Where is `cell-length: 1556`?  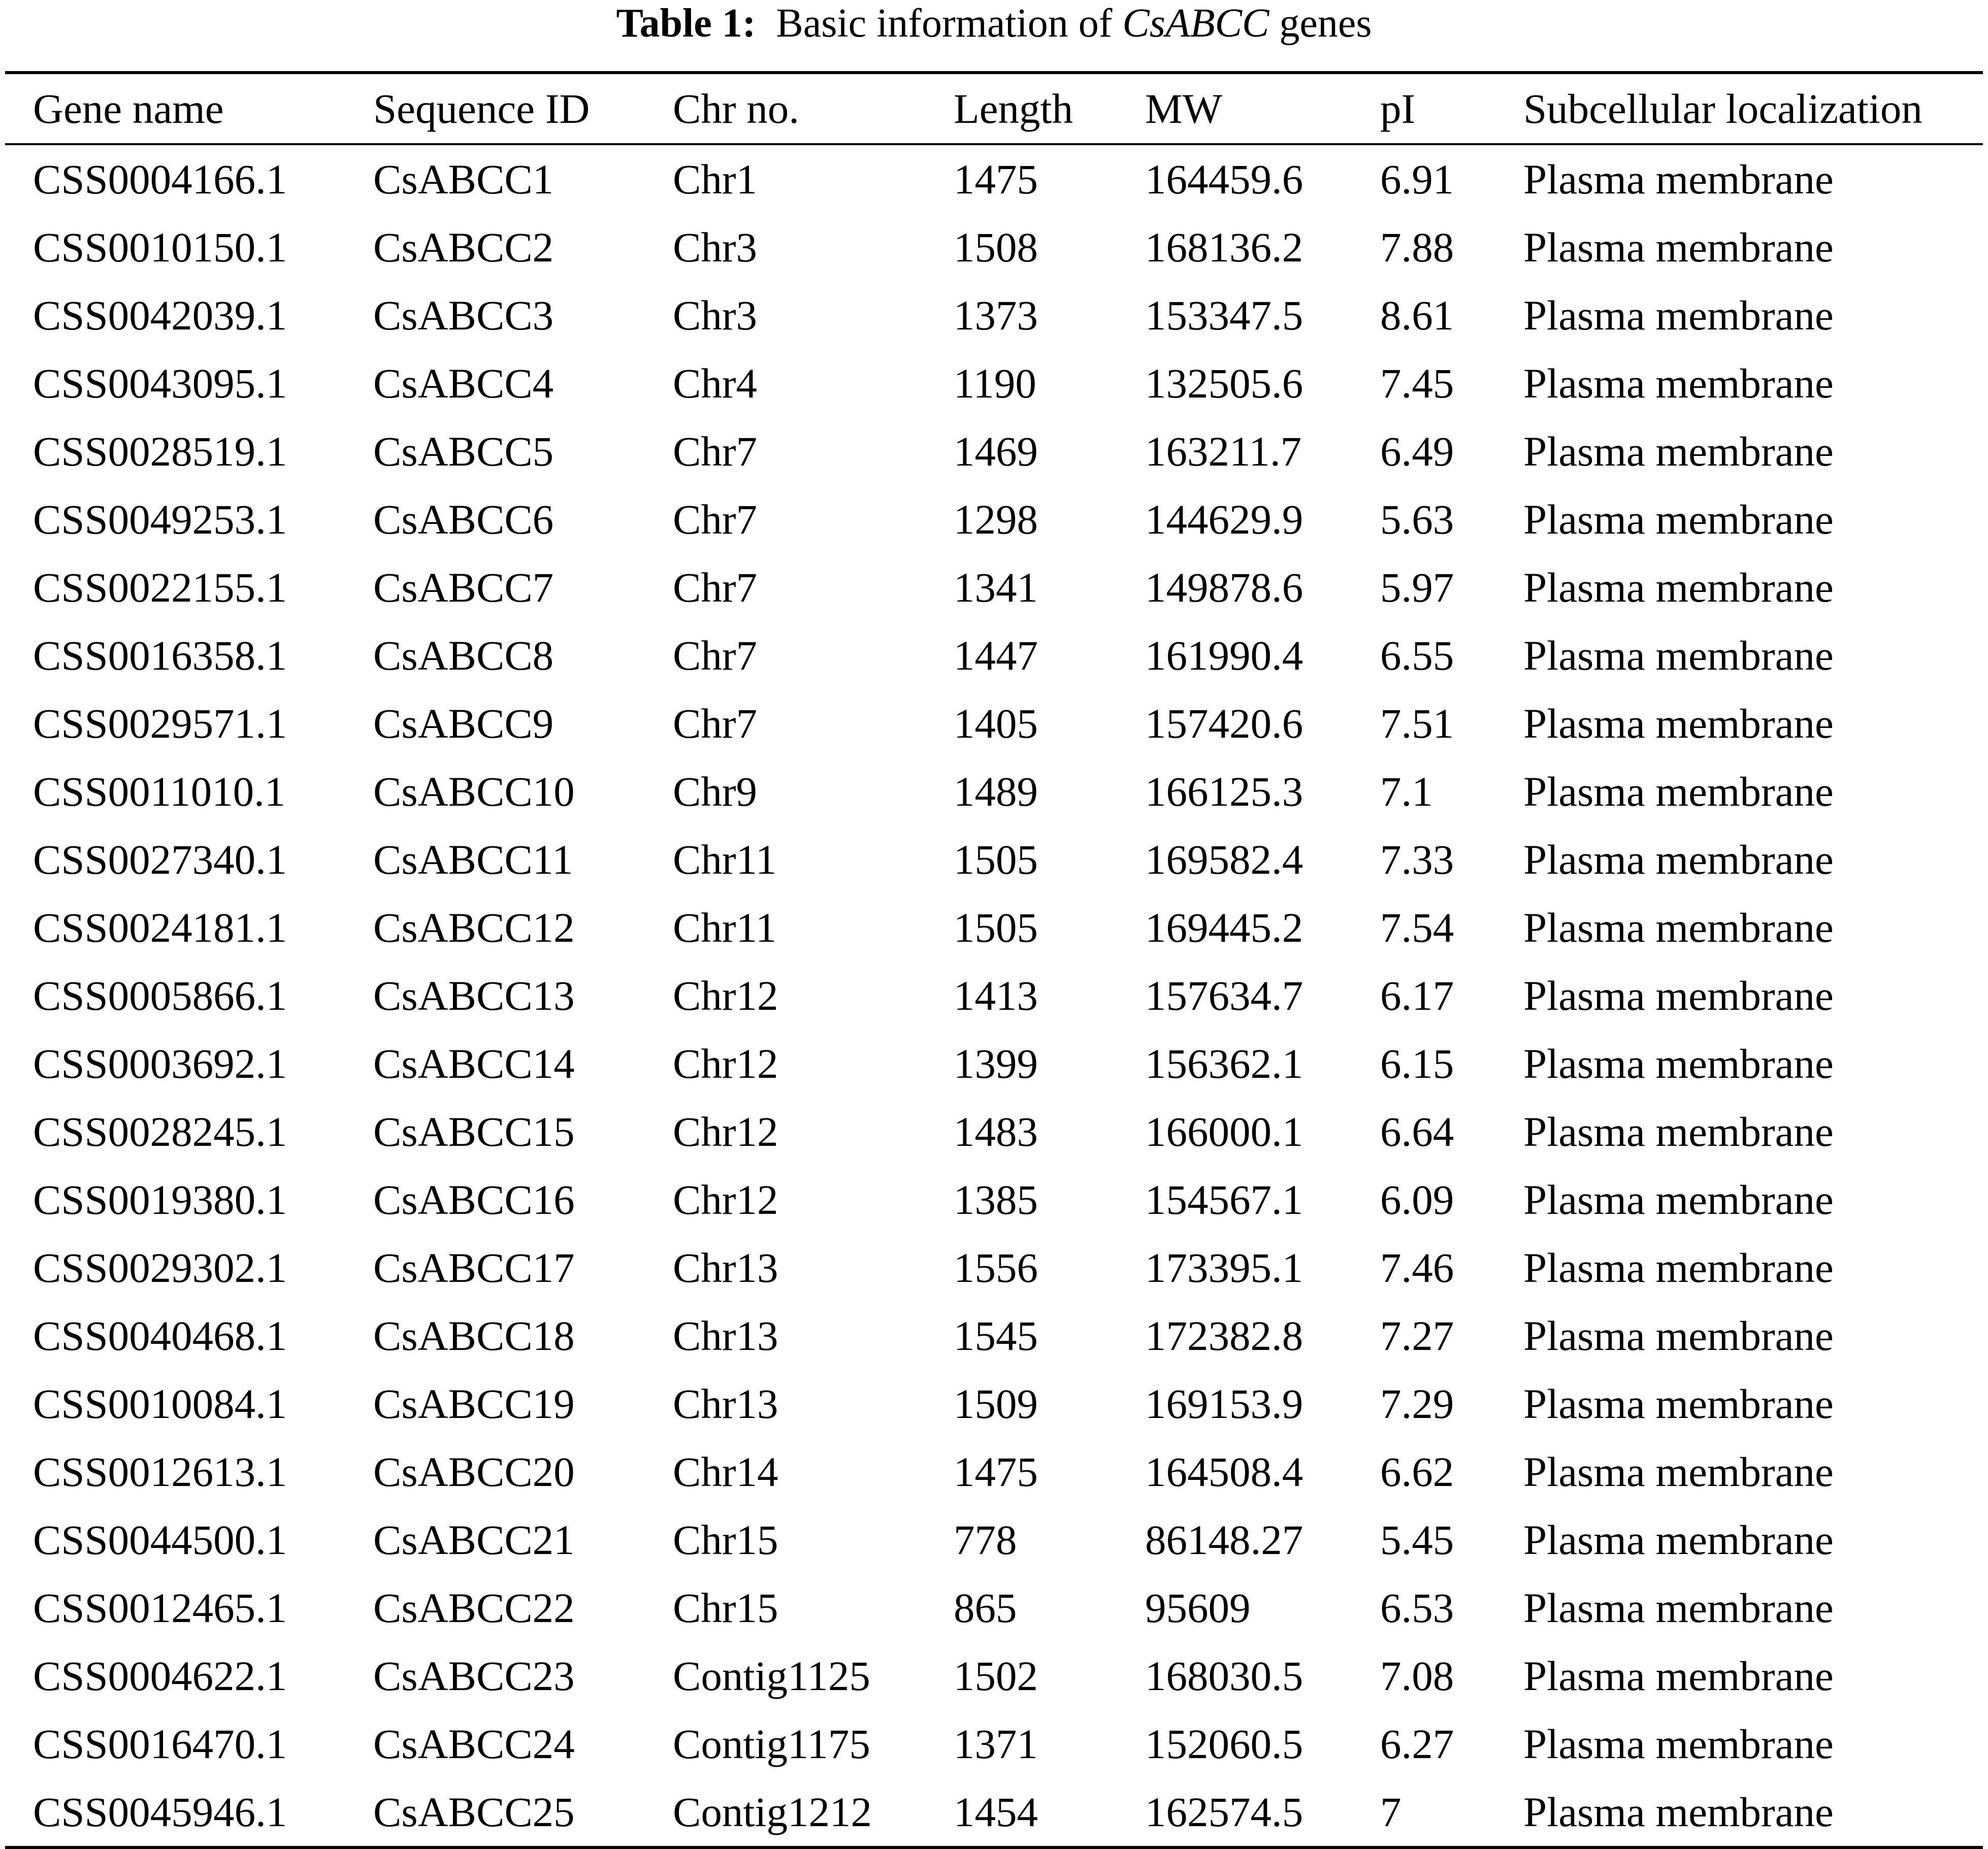 cell-length: 1556 is located at coordinates (996, 1267).